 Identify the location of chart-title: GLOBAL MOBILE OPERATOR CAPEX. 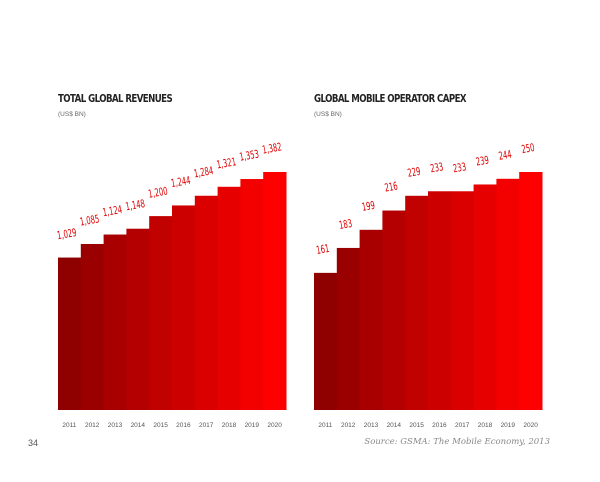
(390, 99).